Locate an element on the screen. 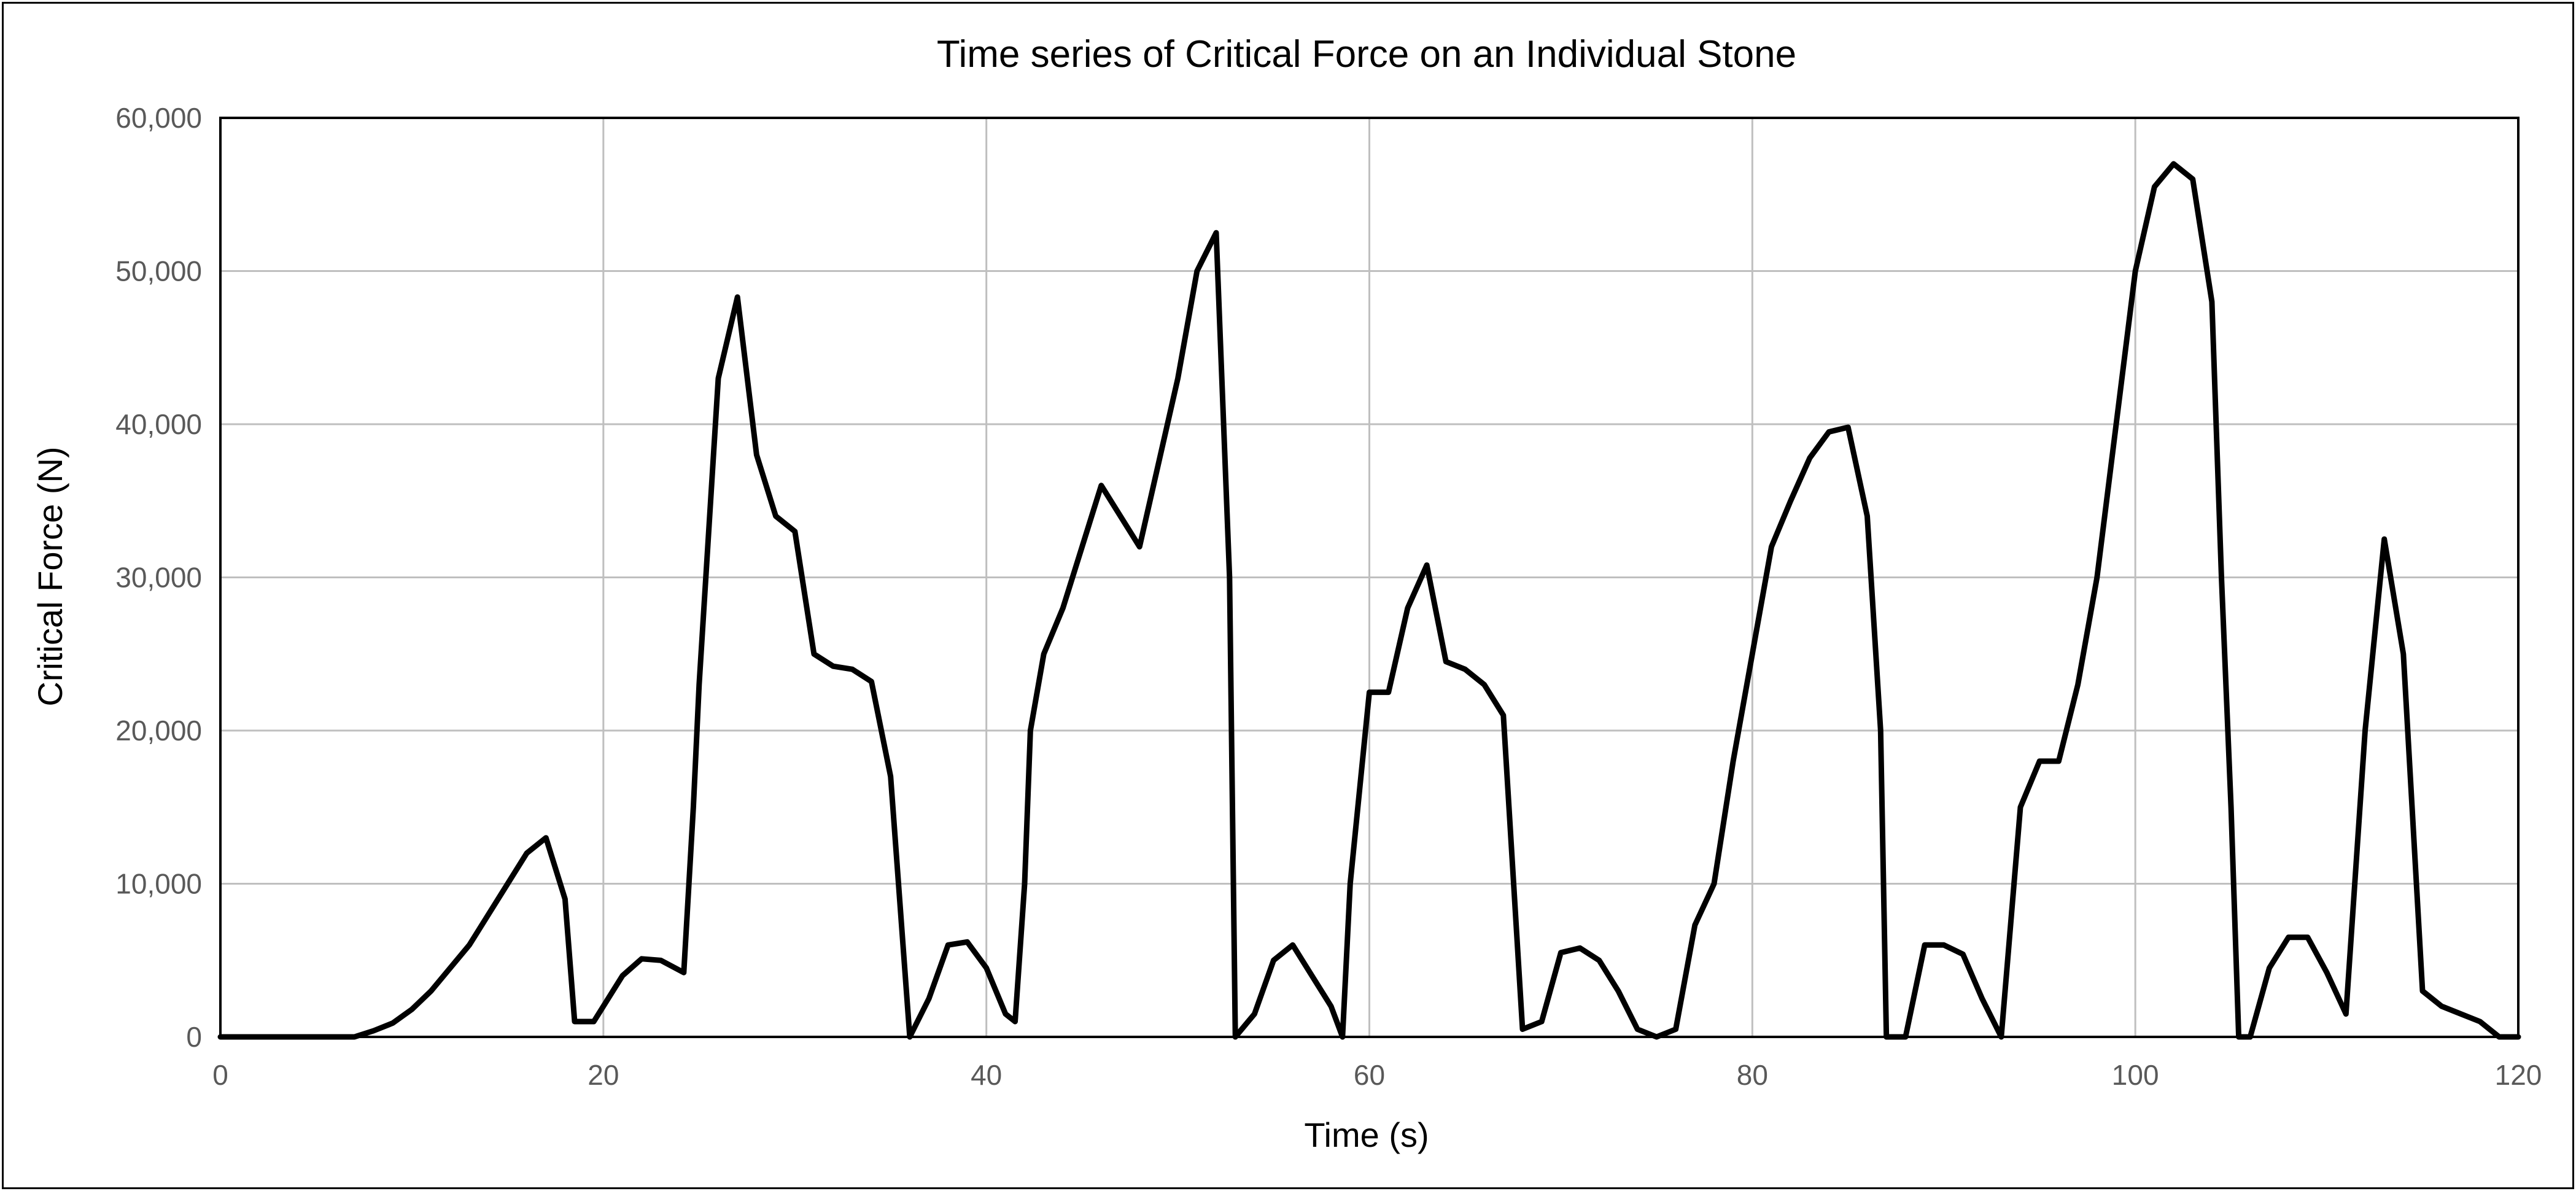  x-tick-label: 60 is located at coordinates (1369, 1075).